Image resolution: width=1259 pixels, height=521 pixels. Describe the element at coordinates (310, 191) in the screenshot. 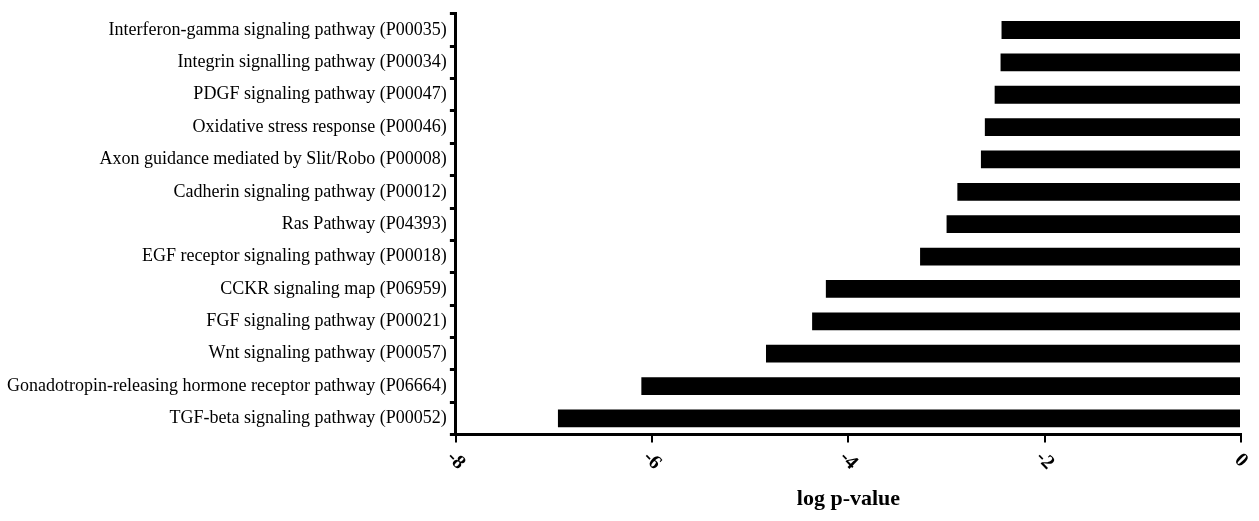

I see `y-tick-label: Cadherin signaling pathway (P00012)` at that location.